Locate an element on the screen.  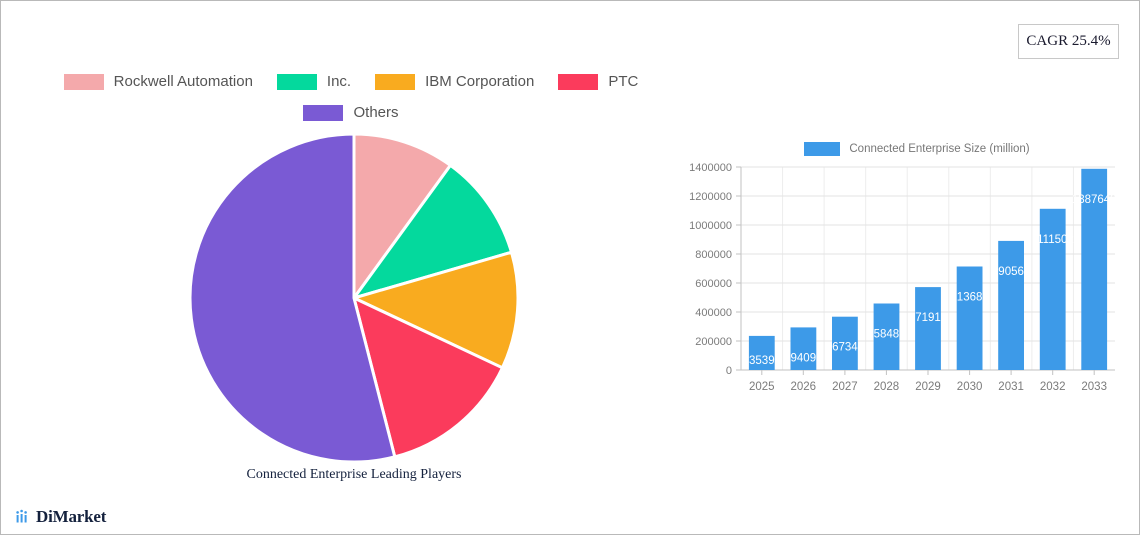
pie-chart-title: Connected Enterprise Leading Players is located at coordinates (354, 474).